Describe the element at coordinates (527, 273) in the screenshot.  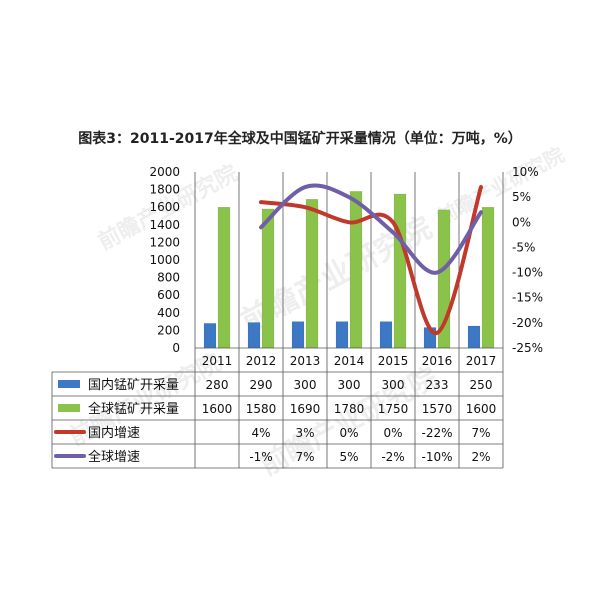
I see `y-right-tick-label: -10%` at that location.